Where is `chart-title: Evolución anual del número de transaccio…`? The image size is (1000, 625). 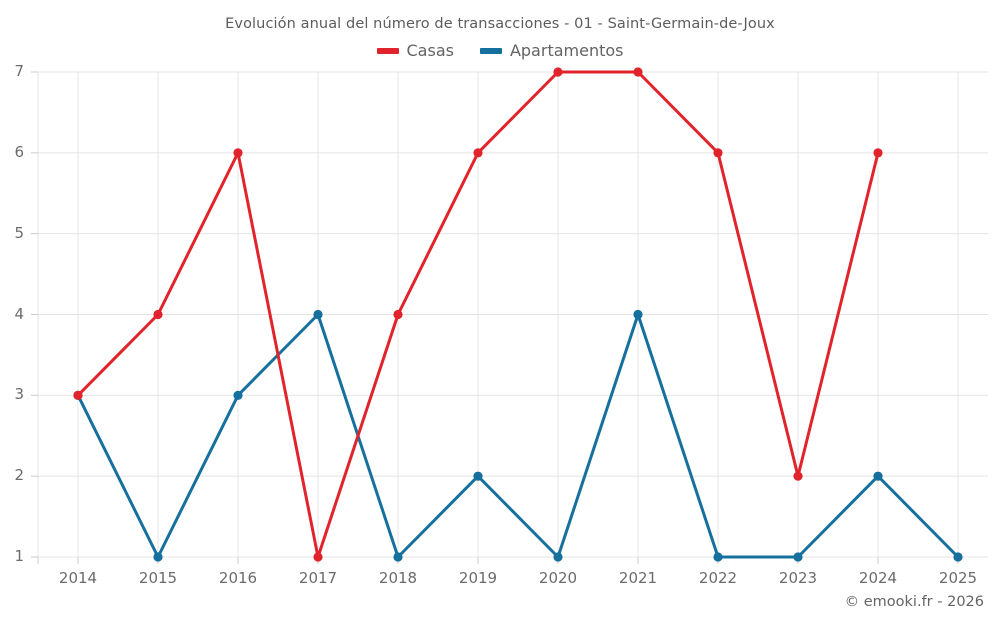
chart-title: Evolución anual del número de transaccio… is located at coordinates (500, 24).